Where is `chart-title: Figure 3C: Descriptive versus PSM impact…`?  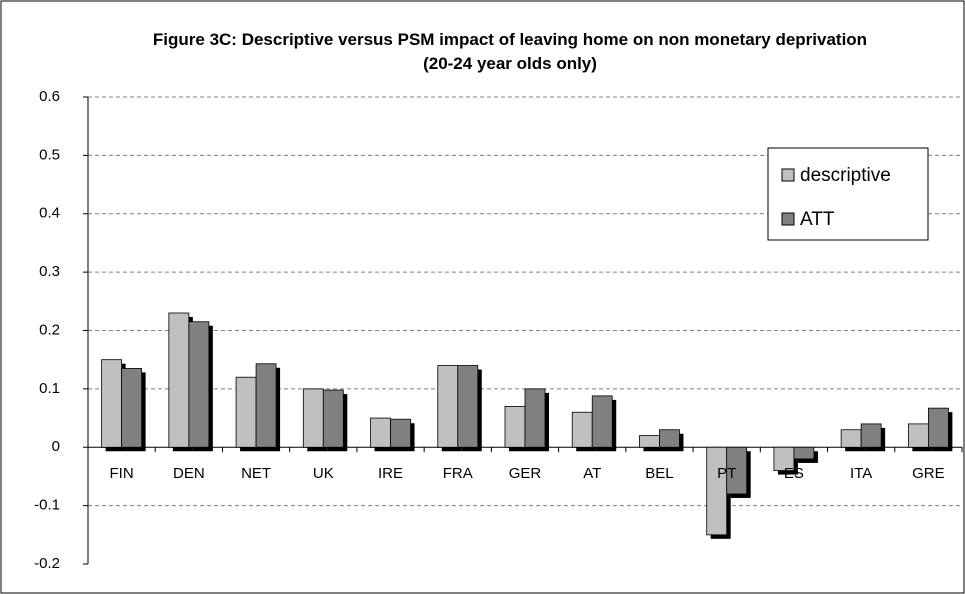
chart-title: Figure 3C: Descriptive versus PSM impact… is located at coordinates (510, 51).